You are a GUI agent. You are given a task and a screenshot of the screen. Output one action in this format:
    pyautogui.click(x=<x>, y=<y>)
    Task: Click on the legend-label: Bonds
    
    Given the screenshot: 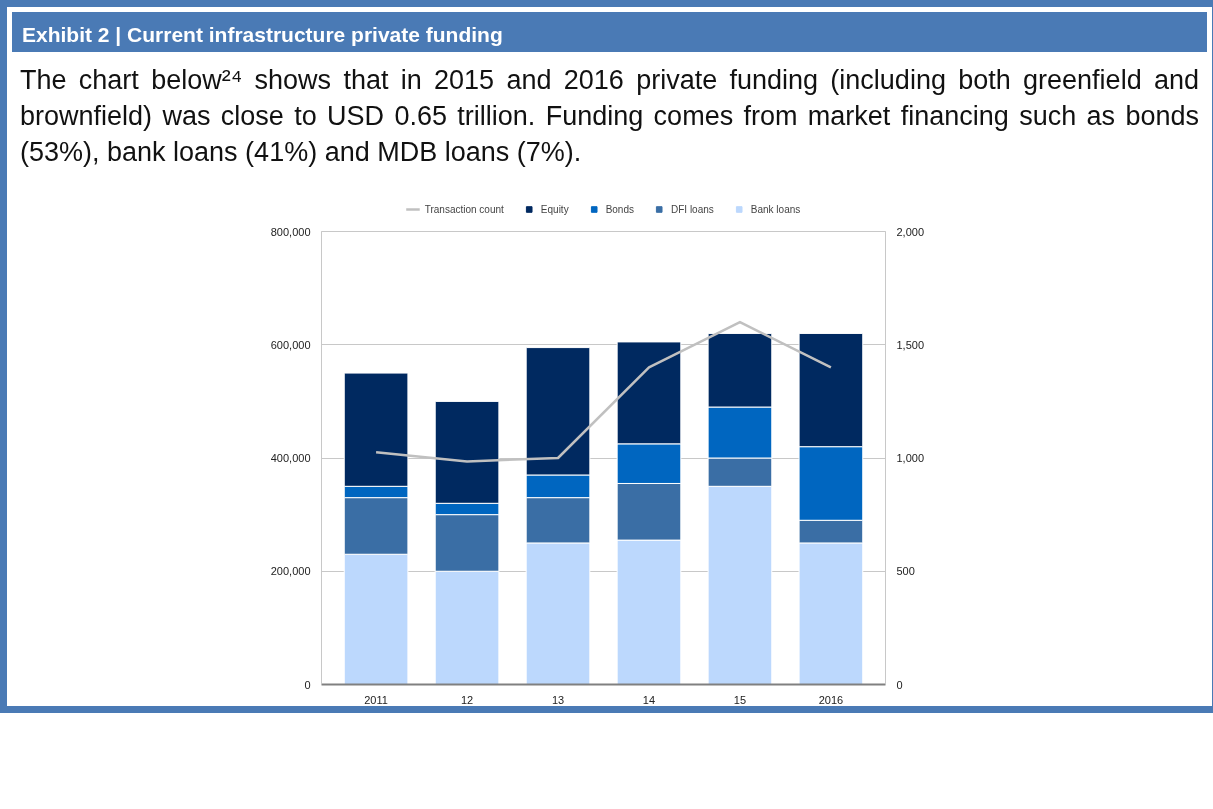 What is the action you would take?
    pyautogui.click(x=619, y=209)
    